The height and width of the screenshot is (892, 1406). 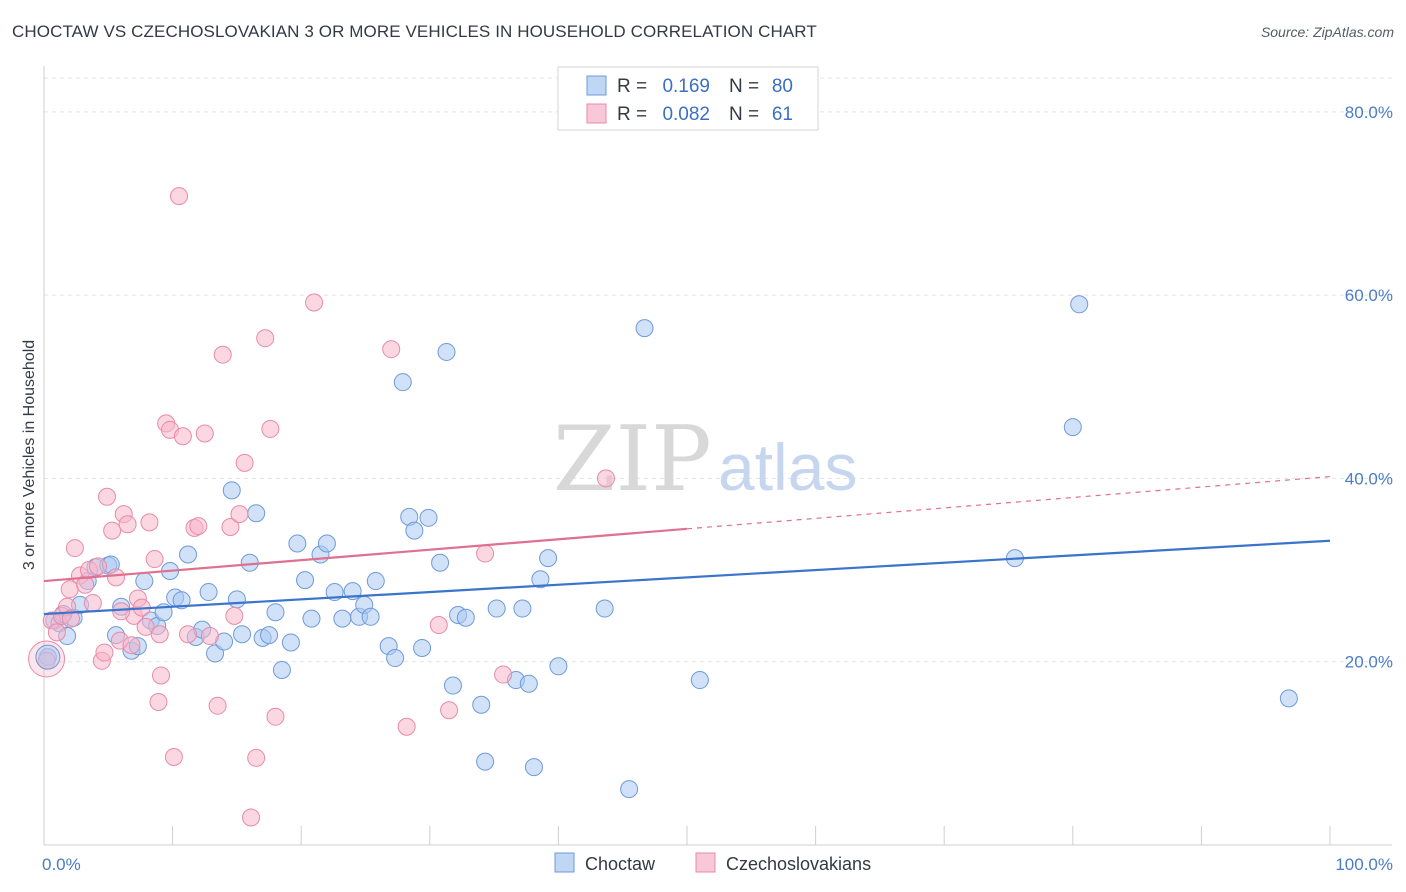 What do you see at coordinates (1369, 295) in the screenshot?
I see `y-tick-label: 60.0%` at bounding box center [1369, 295].